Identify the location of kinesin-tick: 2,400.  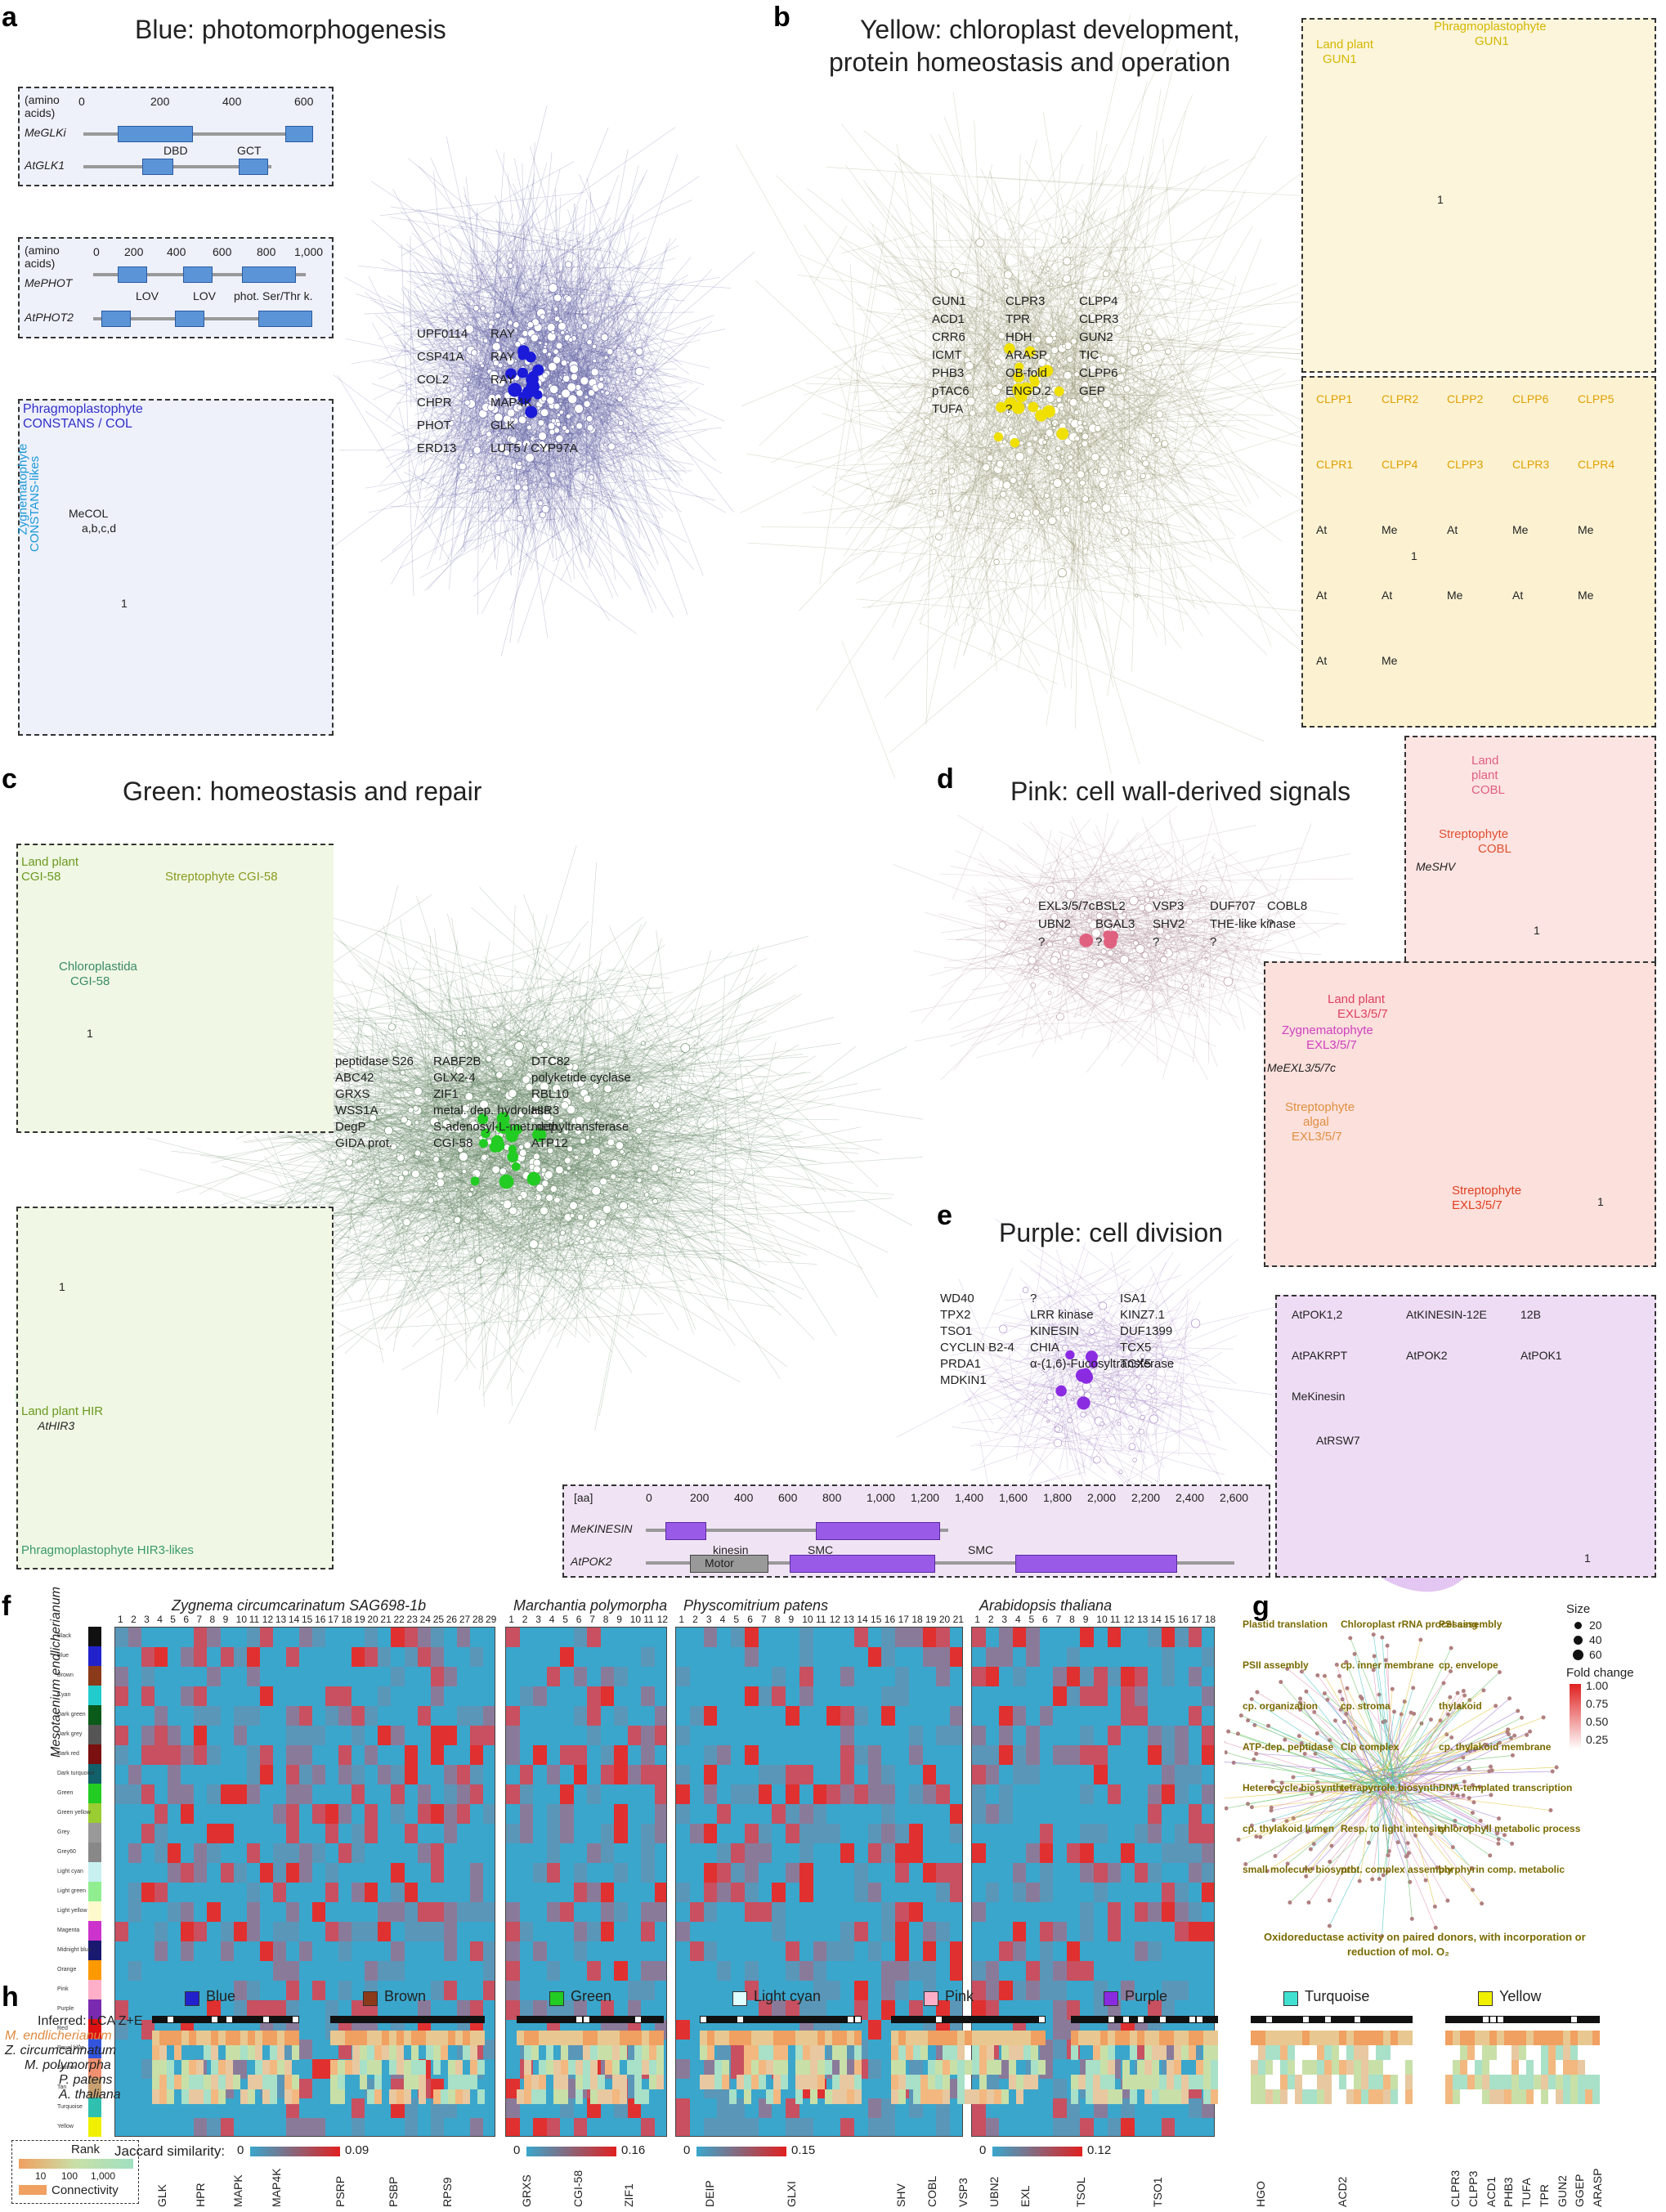
(1190, 1497).